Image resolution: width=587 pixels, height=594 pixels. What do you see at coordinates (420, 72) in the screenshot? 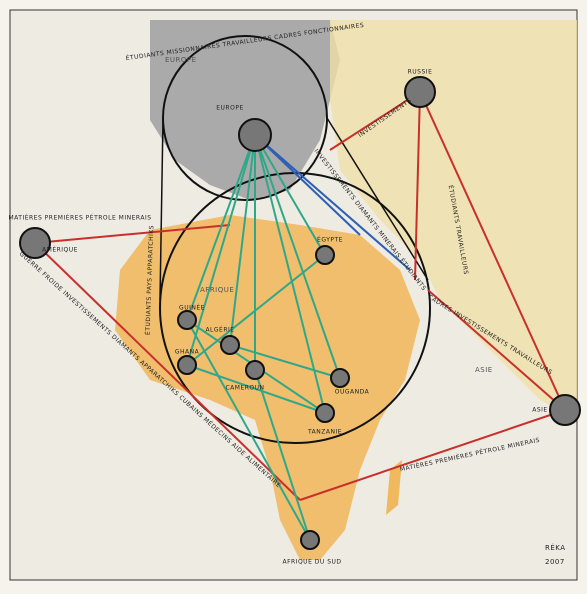
I see `node-label: RUSSIE` at bounding box center [420, 72].